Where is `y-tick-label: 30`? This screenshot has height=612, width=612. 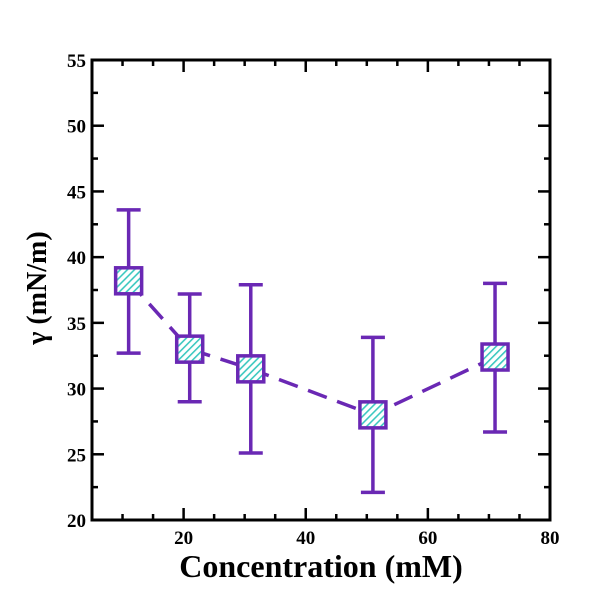
y-tick-label: 30 is located at coordinates (76, 390).